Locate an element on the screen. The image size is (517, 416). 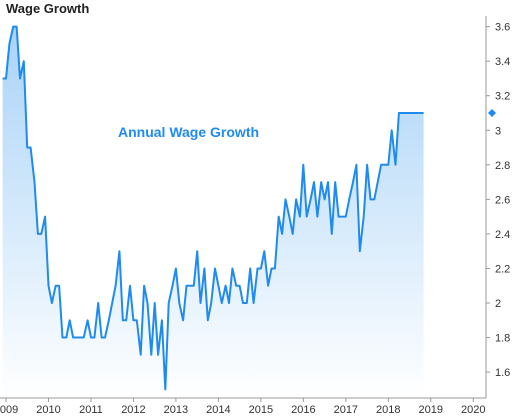
y-tick-label: 1.8 is located at coordinates (502, 339).